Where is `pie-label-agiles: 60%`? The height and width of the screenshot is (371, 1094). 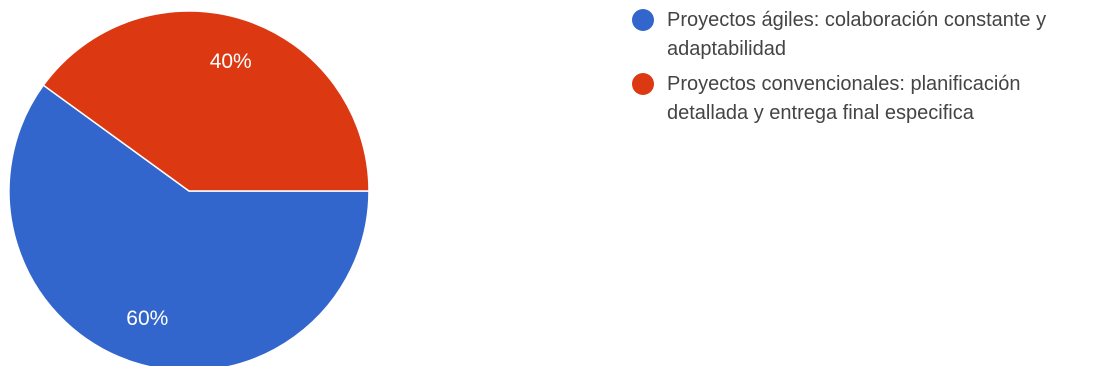
pie-label-agiles: 60% is located at coordinates (147, 318).